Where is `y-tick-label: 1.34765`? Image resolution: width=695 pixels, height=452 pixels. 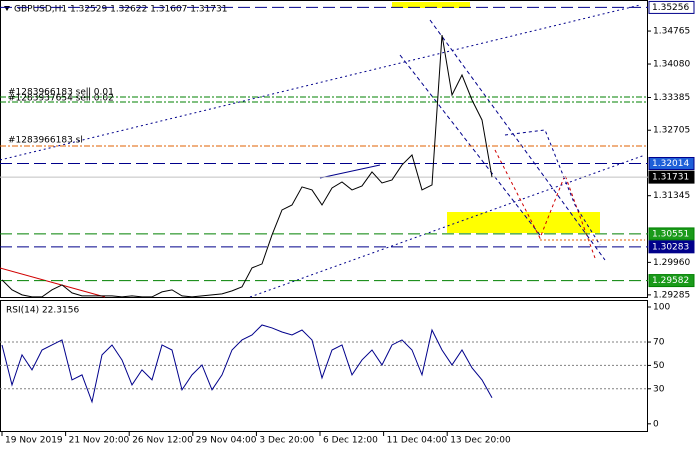 y-tick-label: 1.34765 is located at coordinates (671, 32).